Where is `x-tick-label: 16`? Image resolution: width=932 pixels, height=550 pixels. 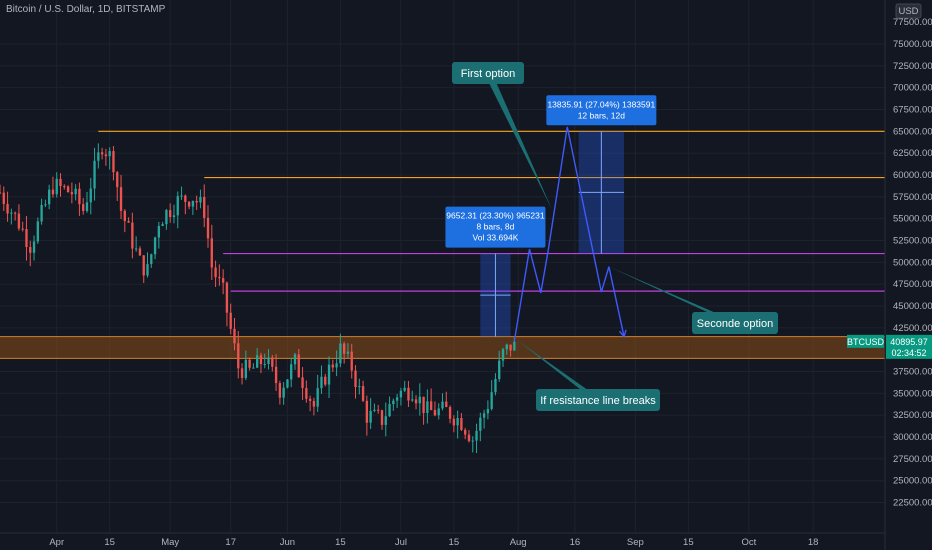
x-tick-label: 16 is located at coordinates (575, 542).